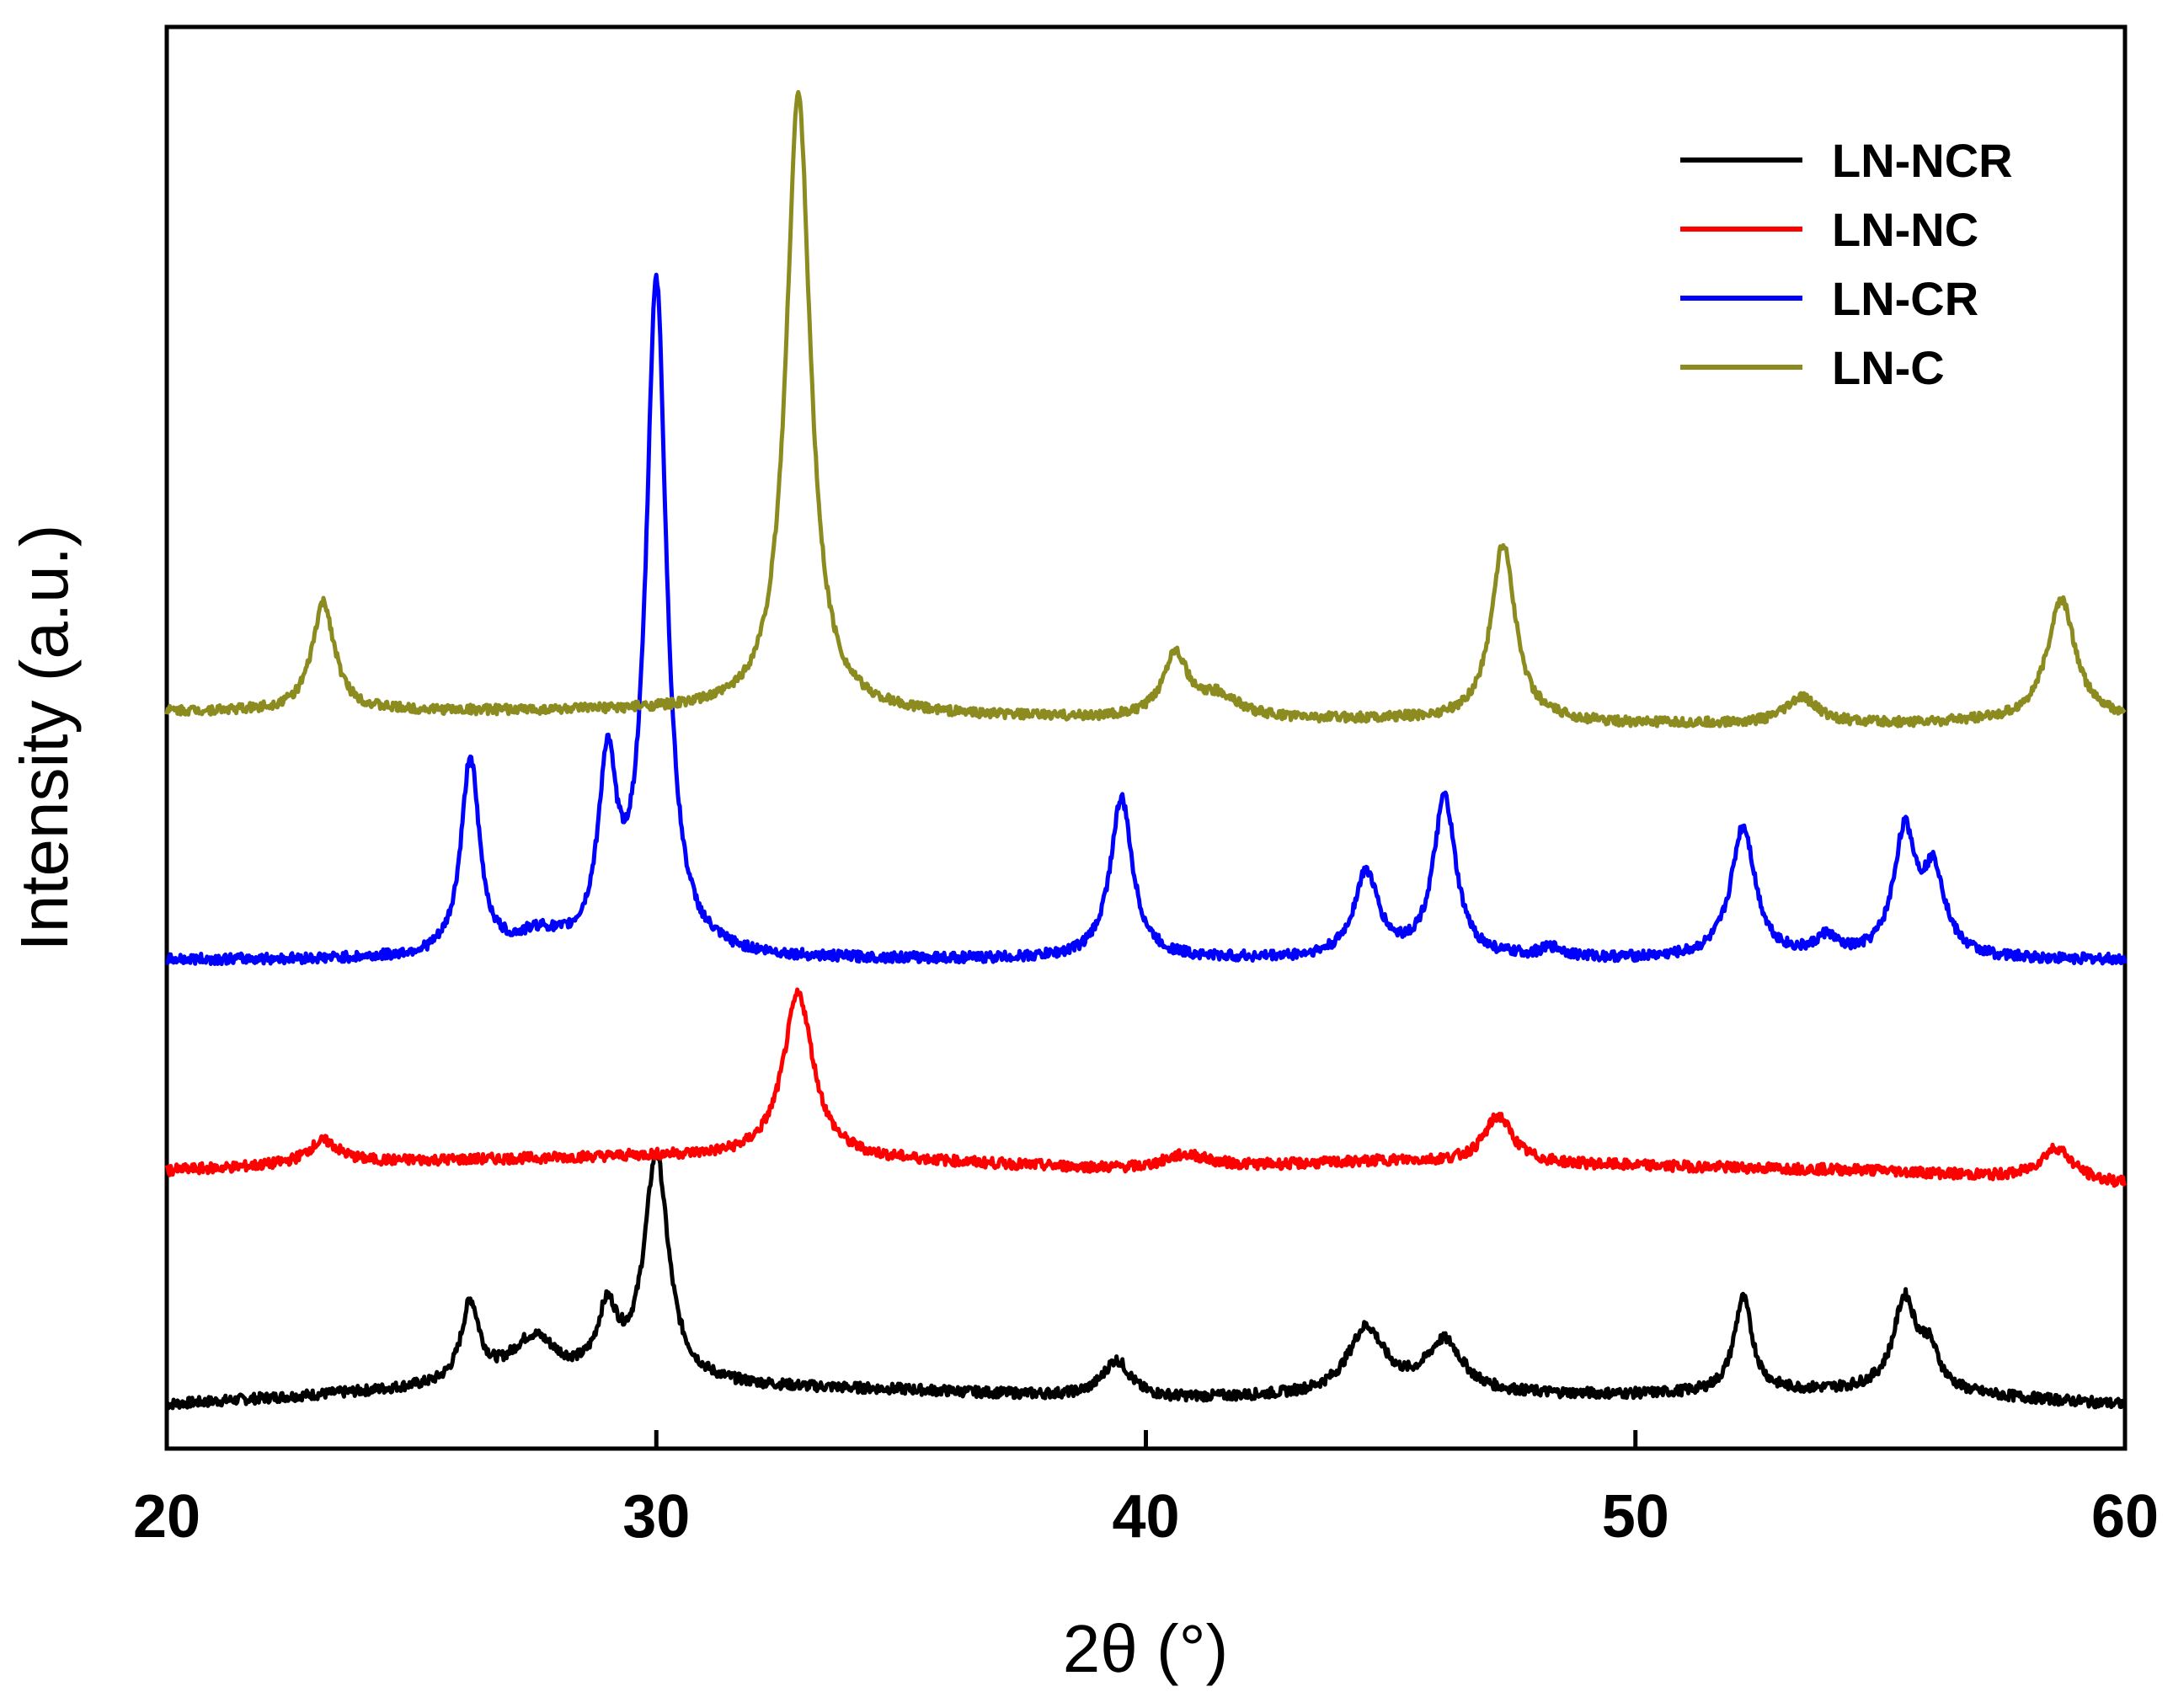 Image resolution: width=2173 pixels, height=1708 pixels. I want to click on x-ticks: 20 30 40 50 60, so click(1146, 1490).